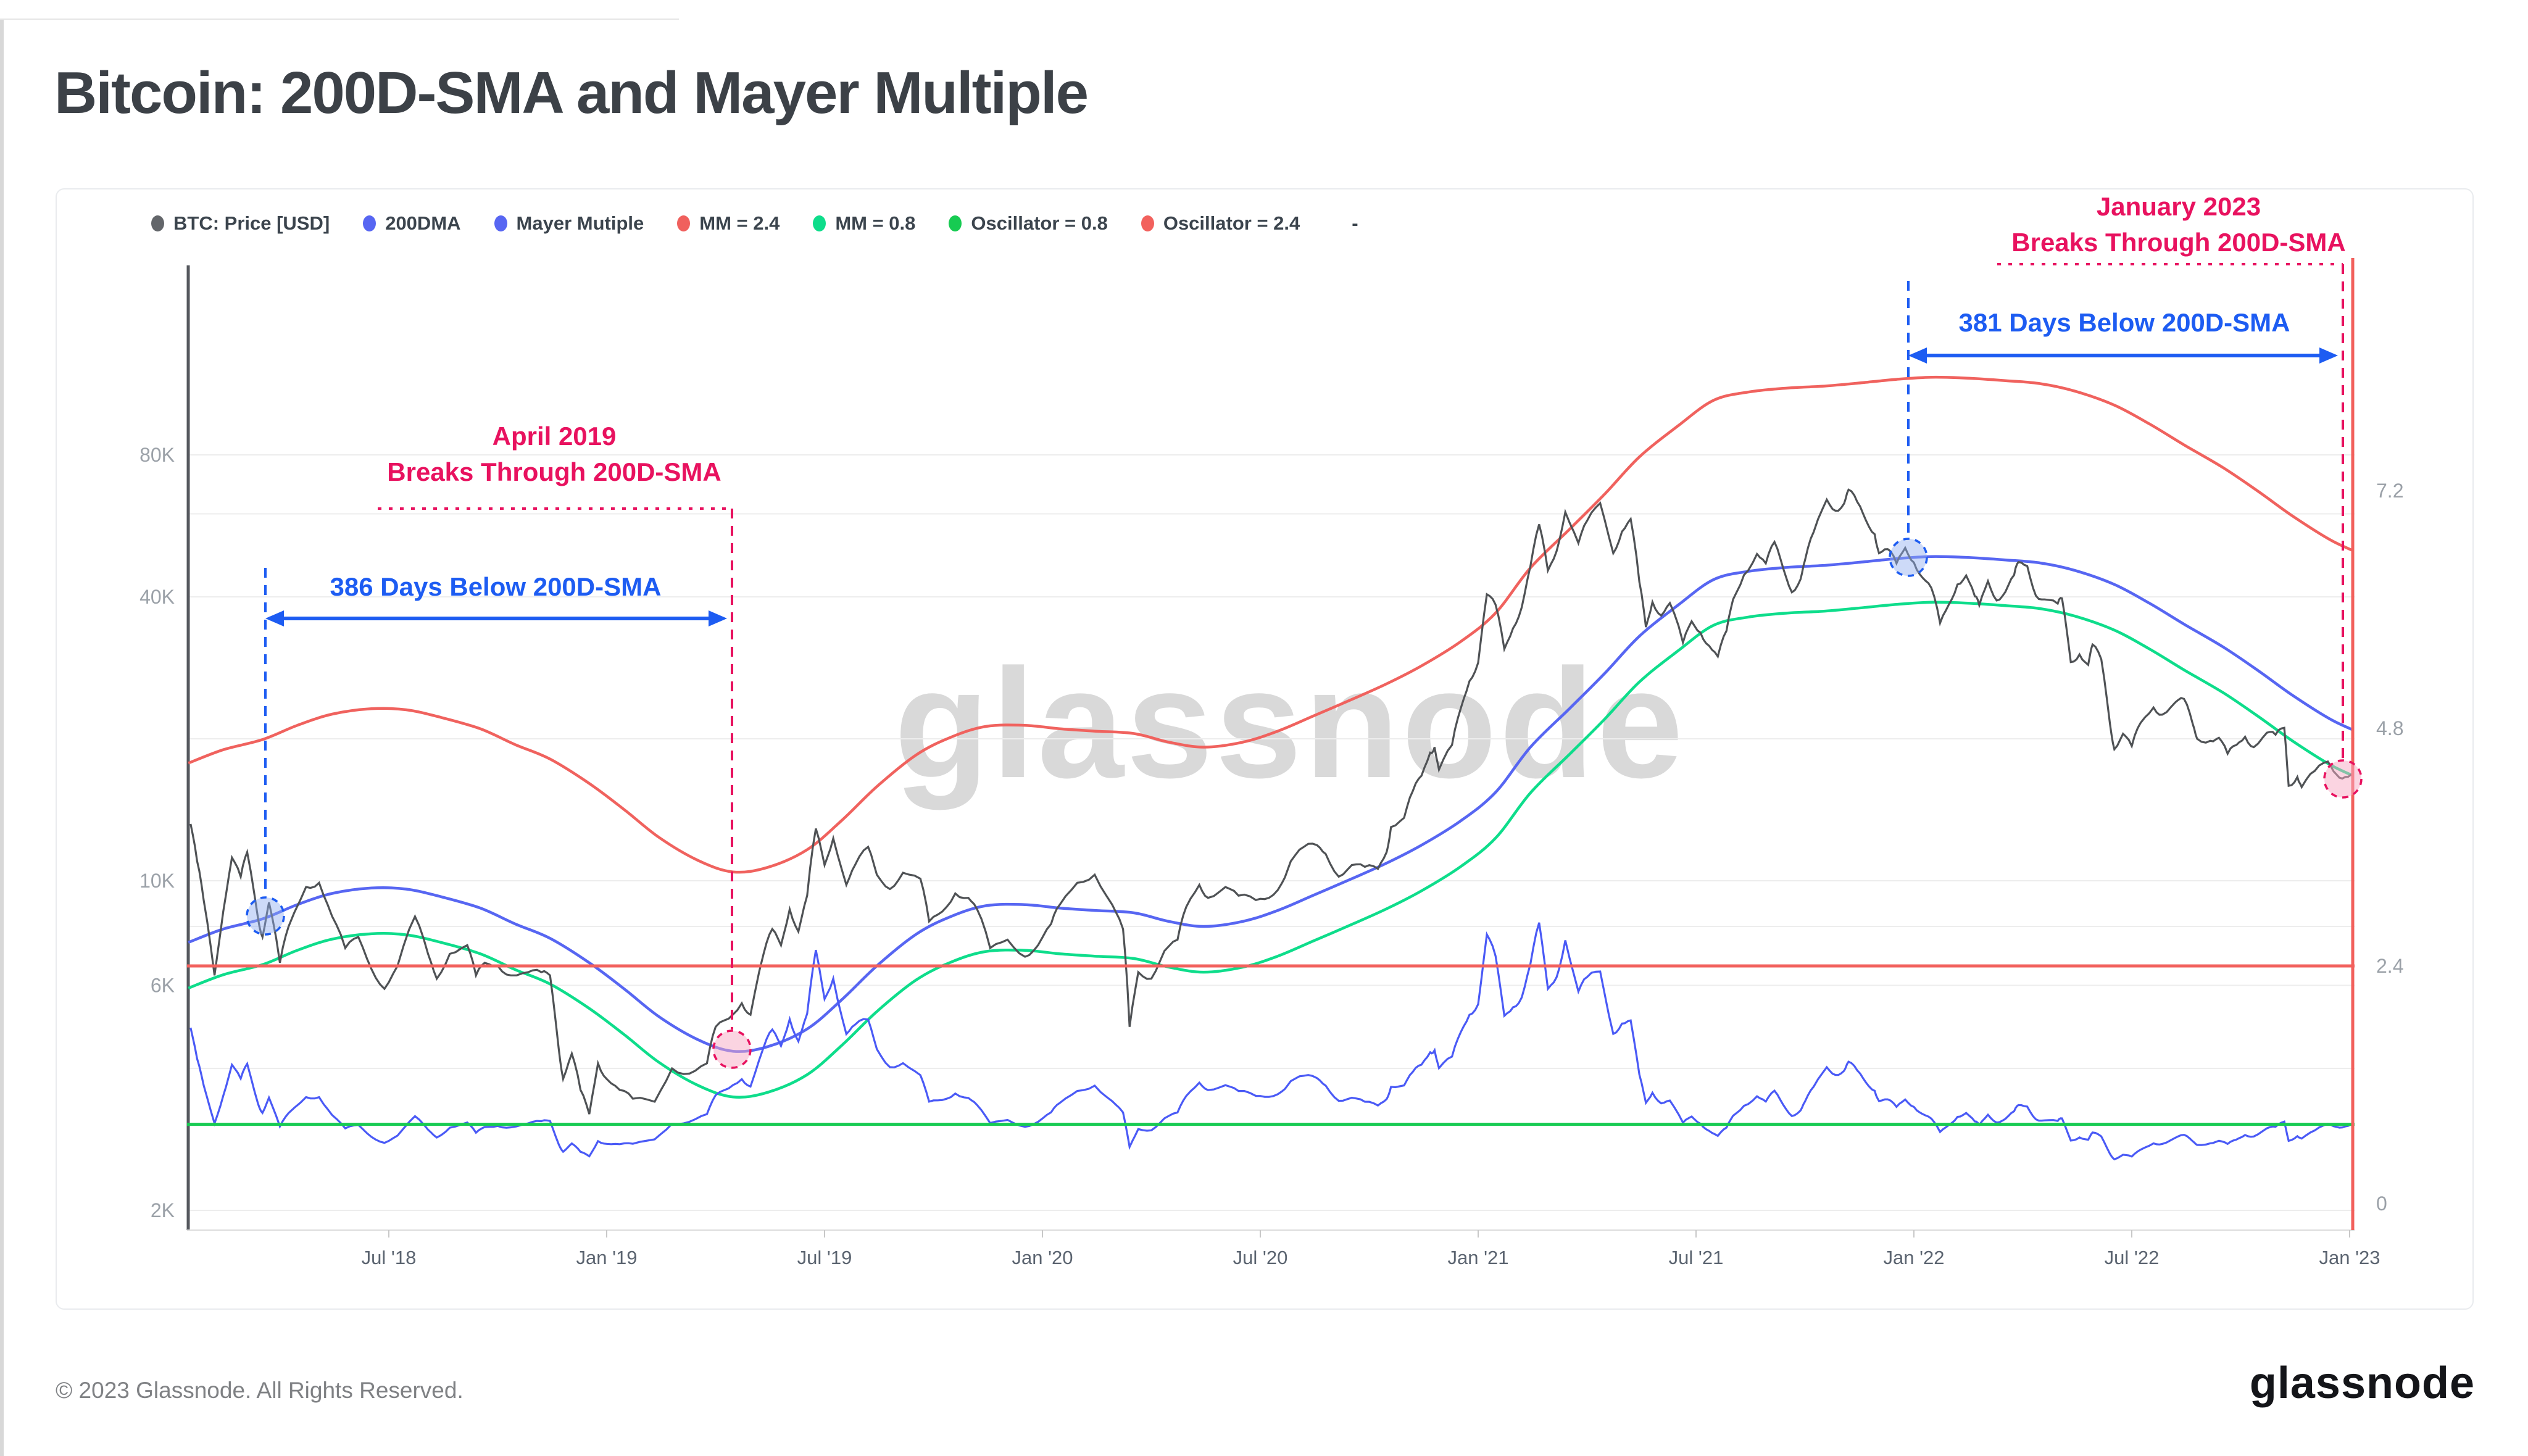 This screenshot has height=1456, width=2528. I want to click on legend-item-oscillator-0-8: Oscillator = 0.8, so click(1028, 223).